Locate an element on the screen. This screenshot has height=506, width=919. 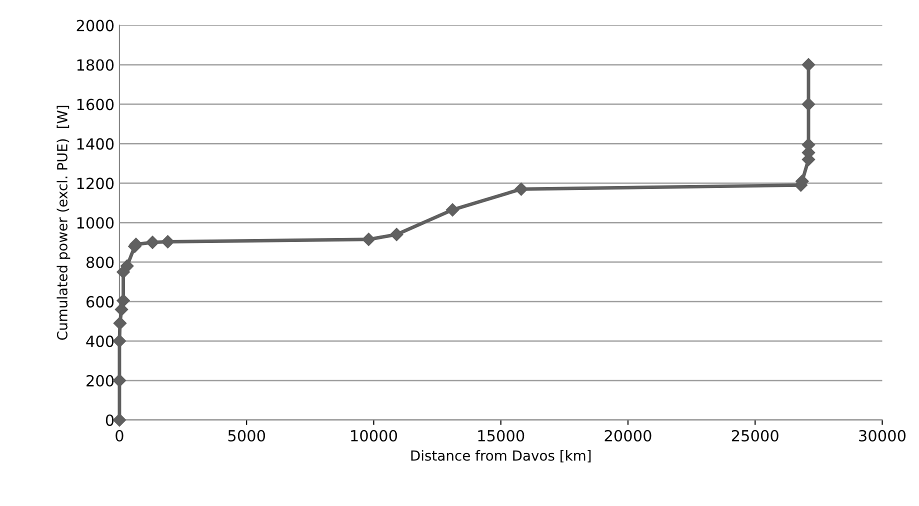
y-tick-label: 200 is located at coordinates (100, 380).